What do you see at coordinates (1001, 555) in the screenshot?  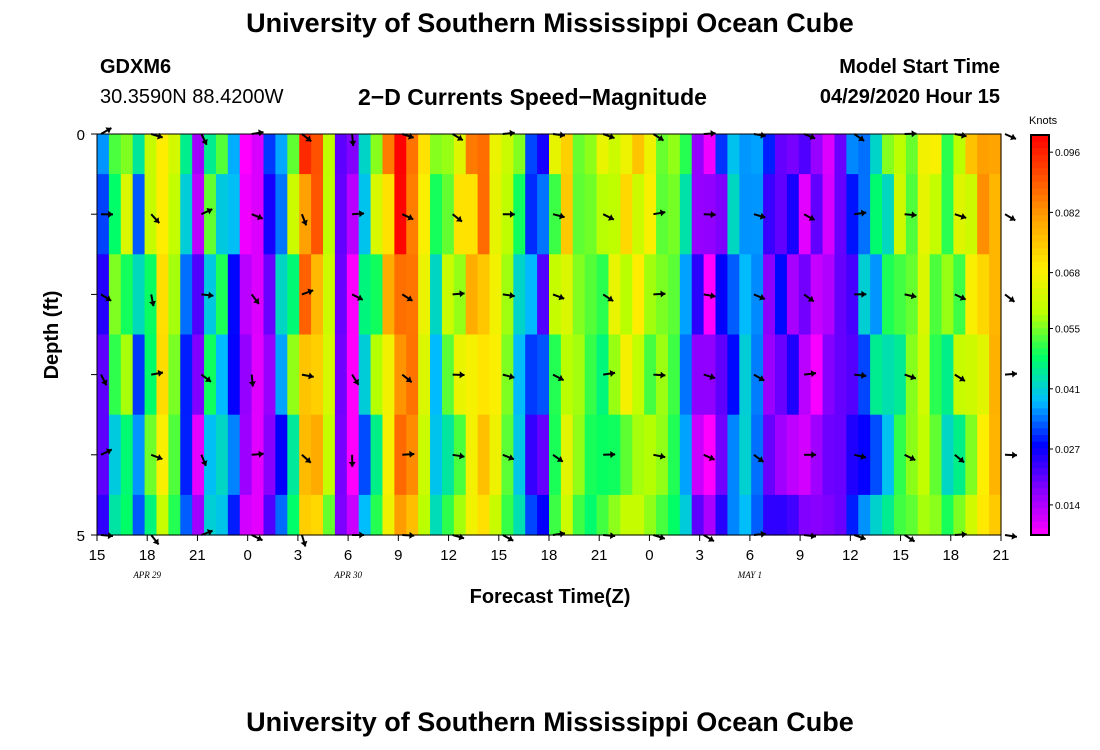 I see `x-tick-label: 21` at bounding box center [1001, 555].